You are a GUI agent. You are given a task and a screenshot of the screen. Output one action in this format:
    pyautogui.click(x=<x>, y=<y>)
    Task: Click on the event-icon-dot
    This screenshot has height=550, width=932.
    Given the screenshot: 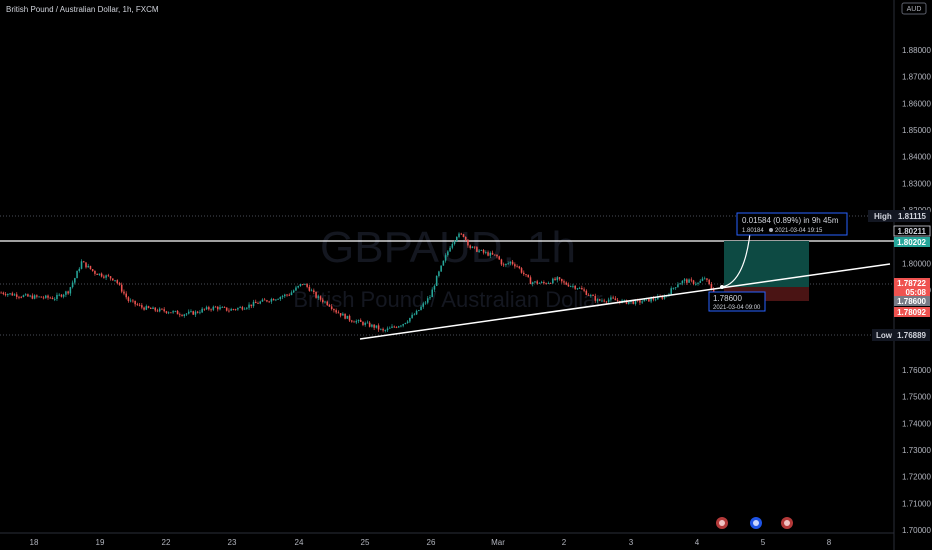 What is the action you would take?
    pyautogui.click(x=722, y=523)
    